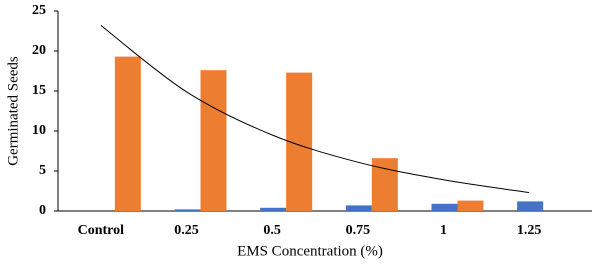 This screenshot has height=265, width=600. What do you see at coordinates (443, 230) in the screenshot?
I see `x-tick-label: 1` at bounding box center [443, 230].